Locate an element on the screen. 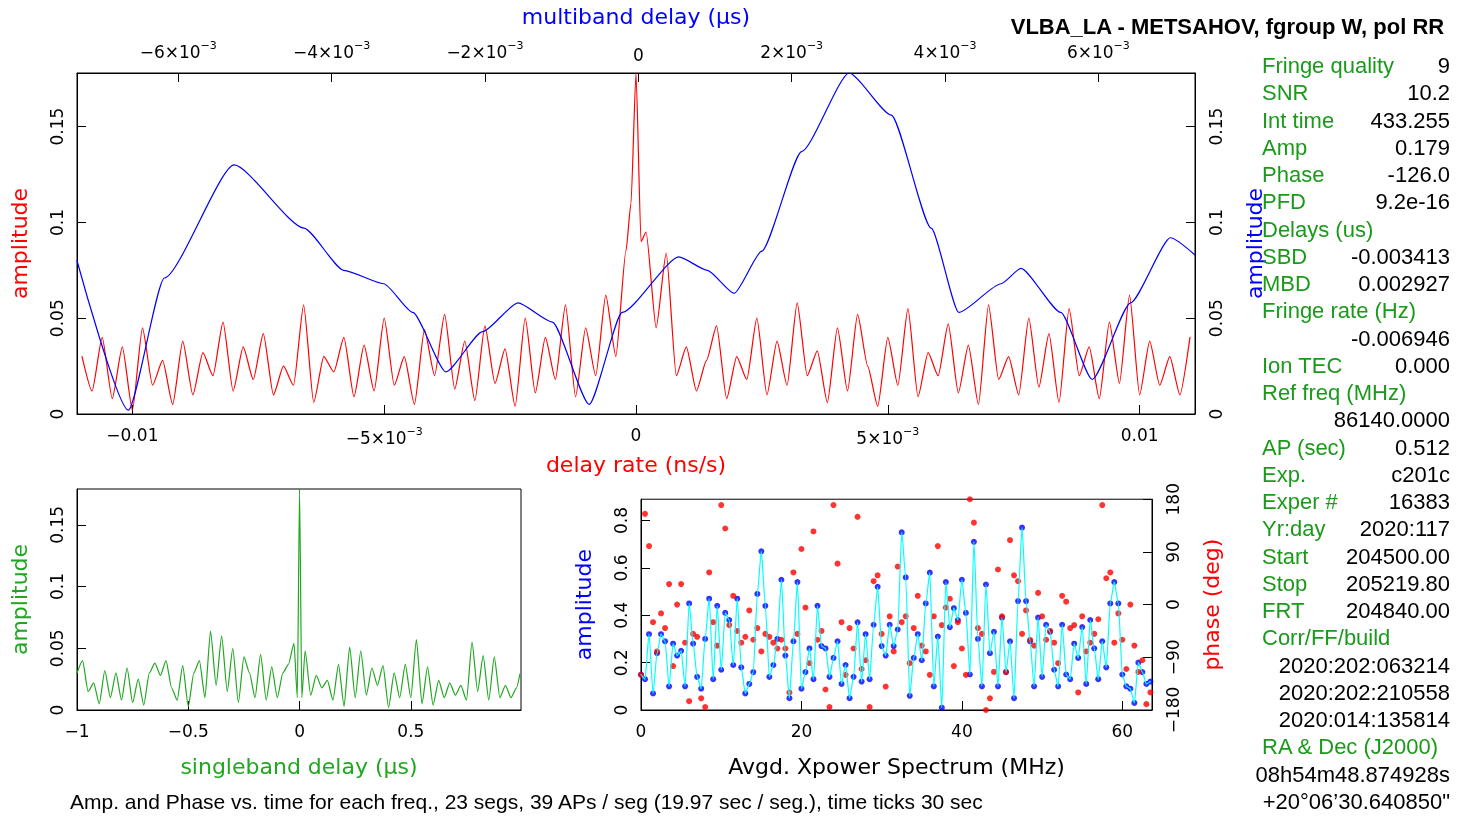 This screenshot has width=1470, height=816. text: 9.2e-16 is located at coordinates (1412, 202).